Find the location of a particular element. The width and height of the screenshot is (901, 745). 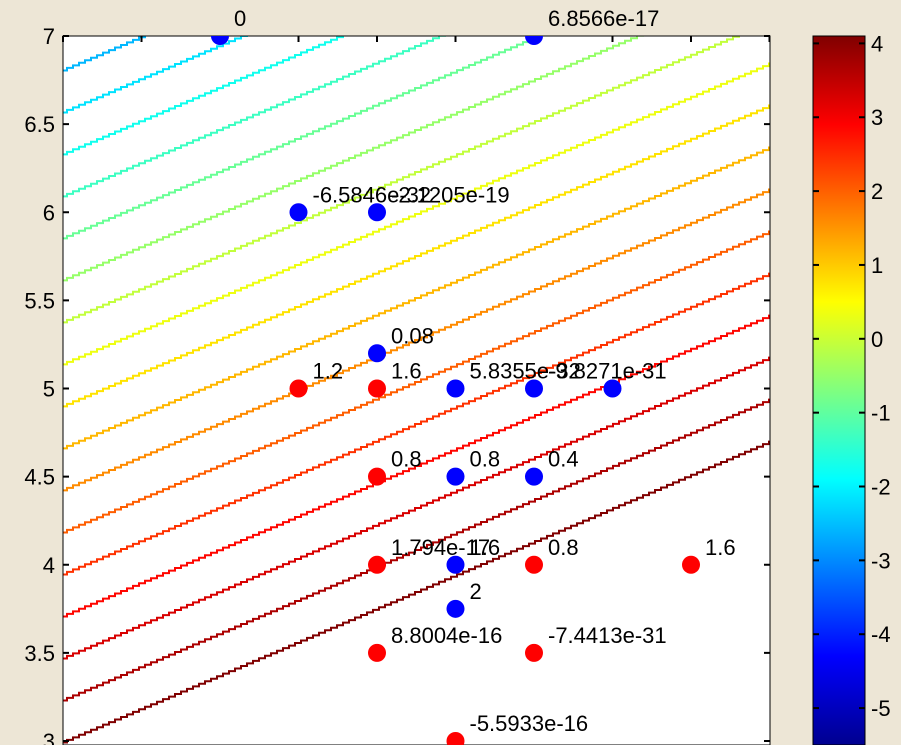

colorbar-tick-label: -1 is located at coordinates (881, 413).